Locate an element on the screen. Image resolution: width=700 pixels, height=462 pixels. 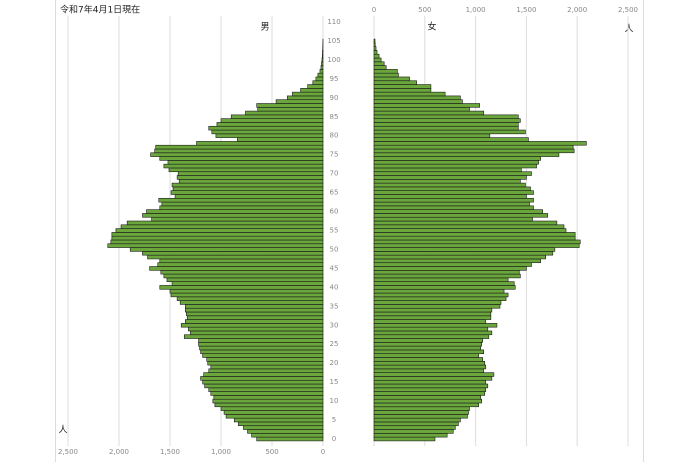
y-tick-label: 60 is located at coordinates (334, 212).